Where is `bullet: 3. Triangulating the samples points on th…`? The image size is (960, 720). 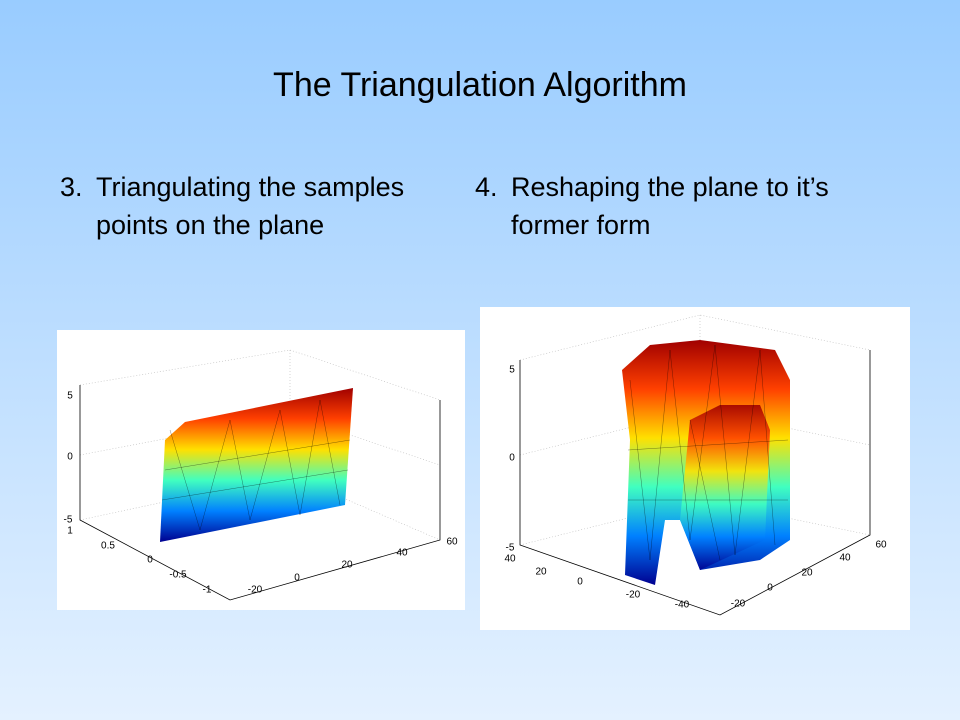
bullet: 3. Triangulating the samples points on th… is located at coordinates (259, 206).